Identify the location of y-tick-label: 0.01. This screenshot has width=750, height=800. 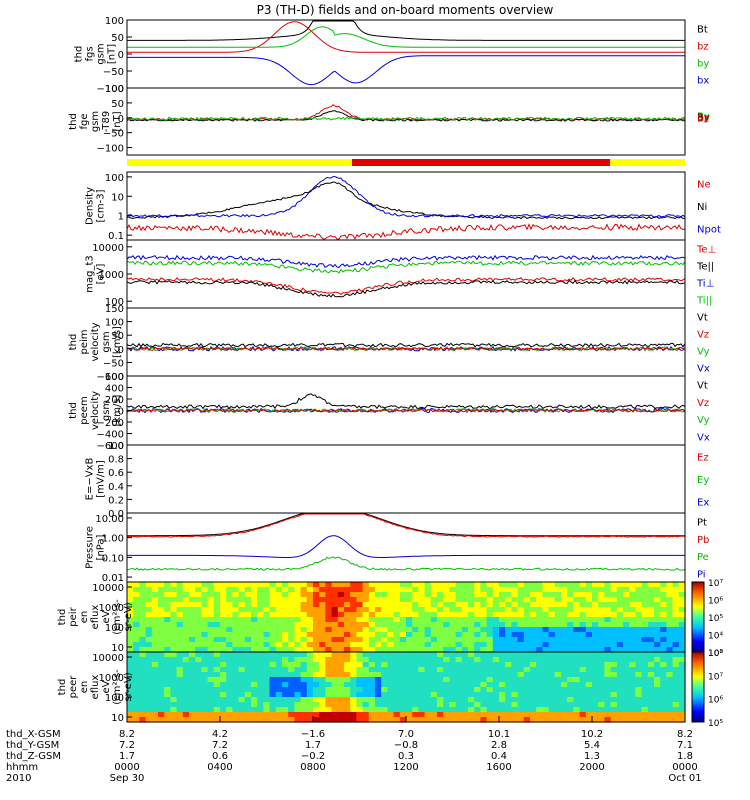
(113, 578).